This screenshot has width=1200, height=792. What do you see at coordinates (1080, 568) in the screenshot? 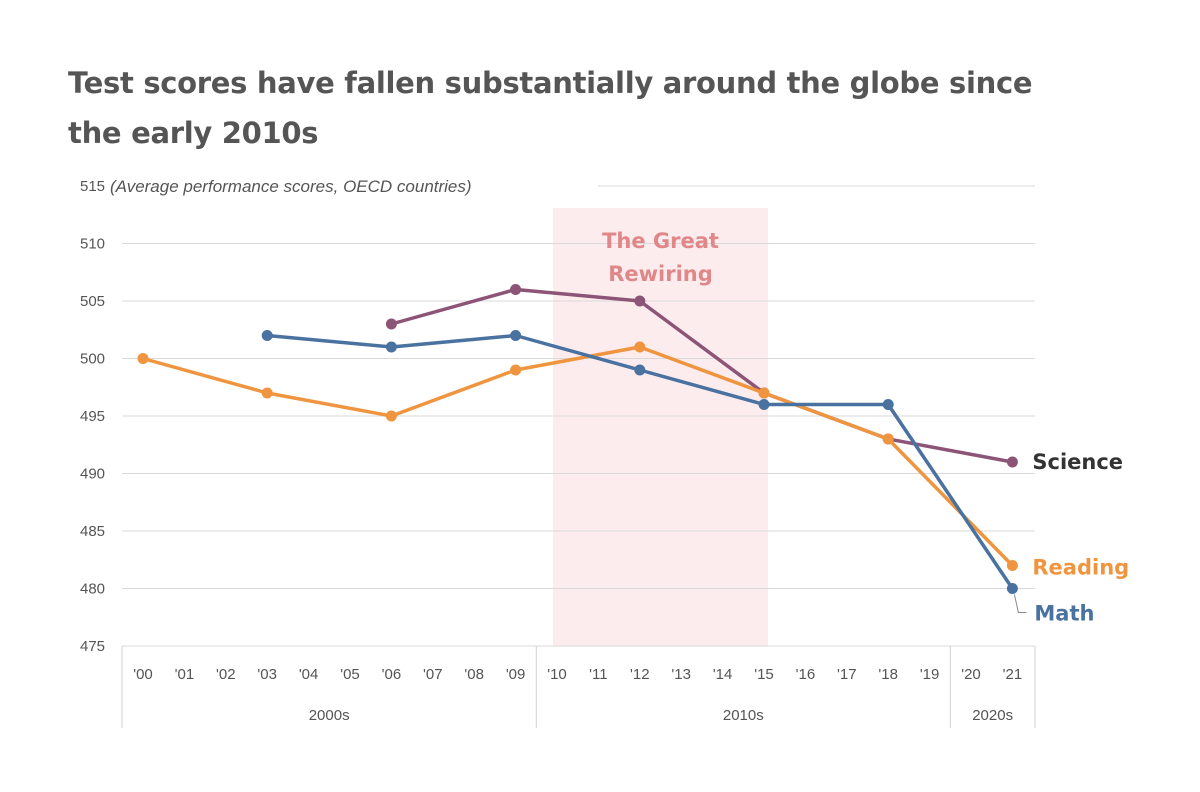
I see `series-label-reading: Reading` at bounding box center [1080, 568].